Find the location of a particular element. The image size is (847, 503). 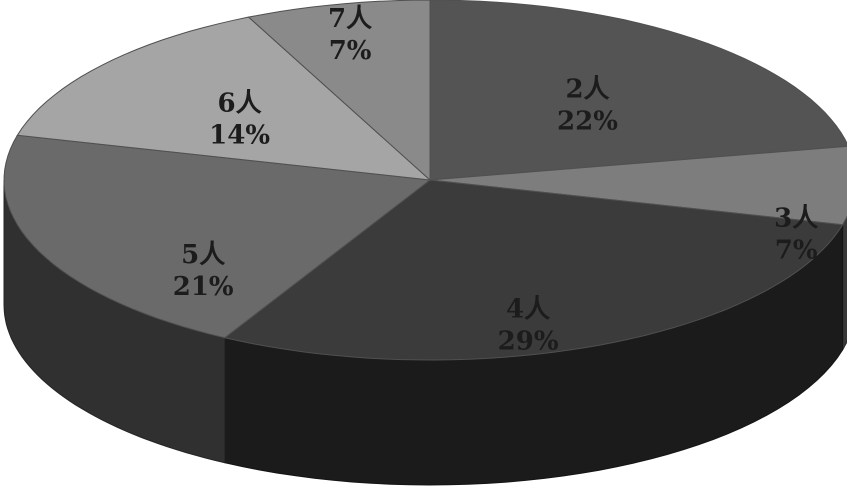

slice-category-label: 4人 is located at coordinates (528, 310).